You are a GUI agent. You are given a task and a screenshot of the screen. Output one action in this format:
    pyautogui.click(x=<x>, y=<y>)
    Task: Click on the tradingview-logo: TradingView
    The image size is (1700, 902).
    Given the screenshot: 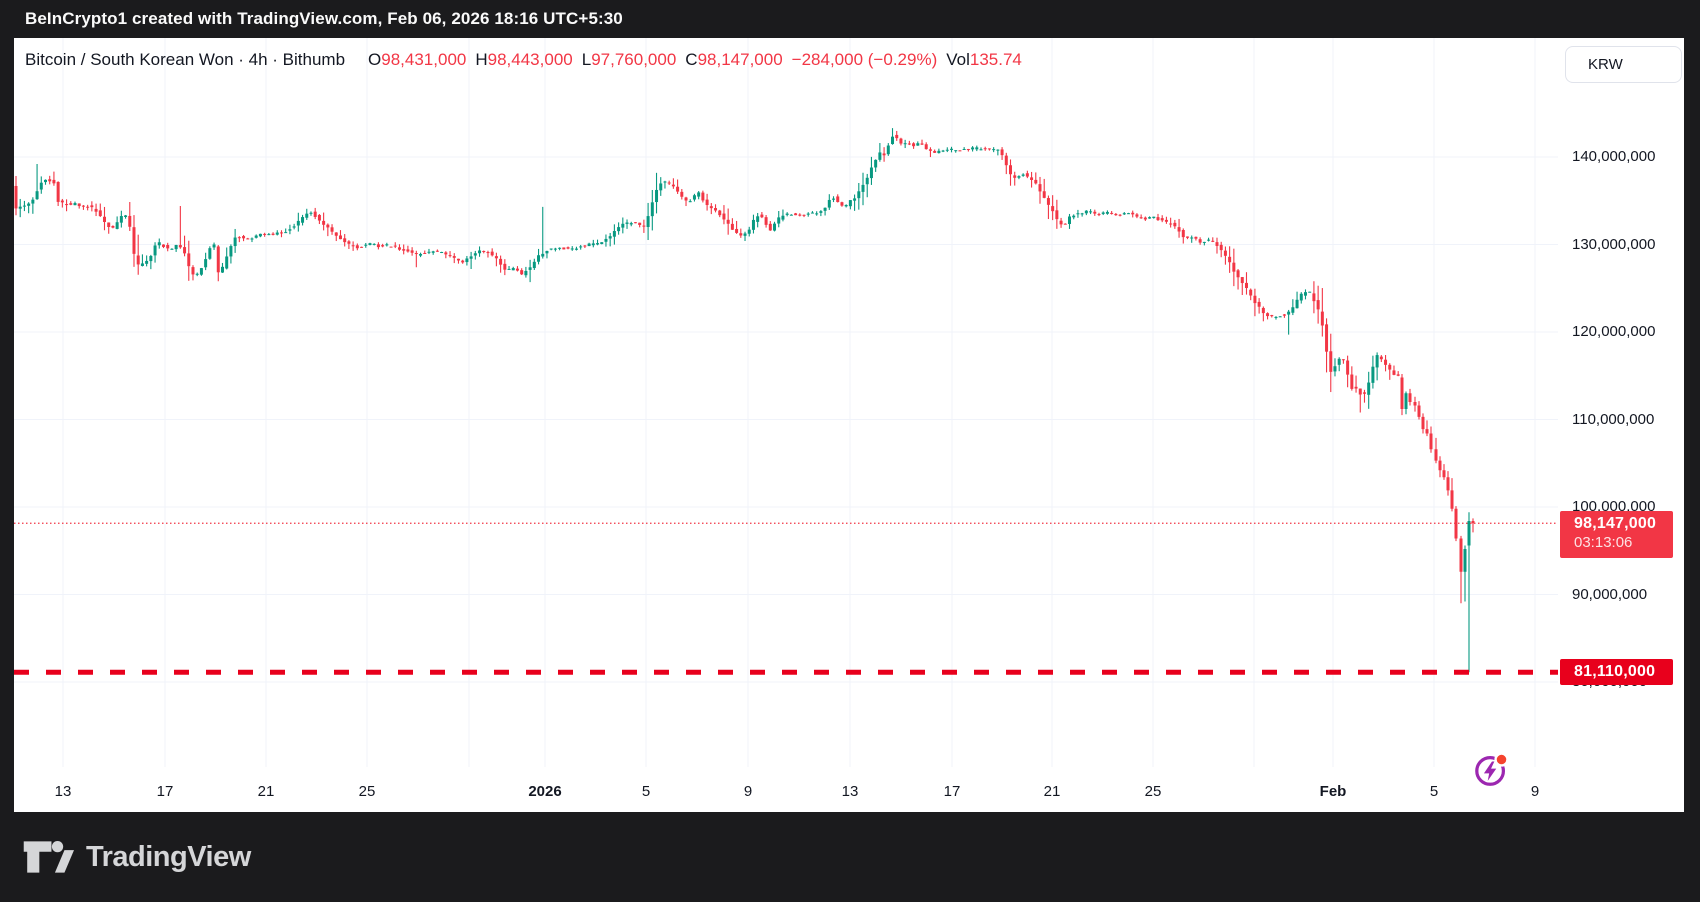 What is the action you would take?
    pyautogui.click(x=136, y=857)
    